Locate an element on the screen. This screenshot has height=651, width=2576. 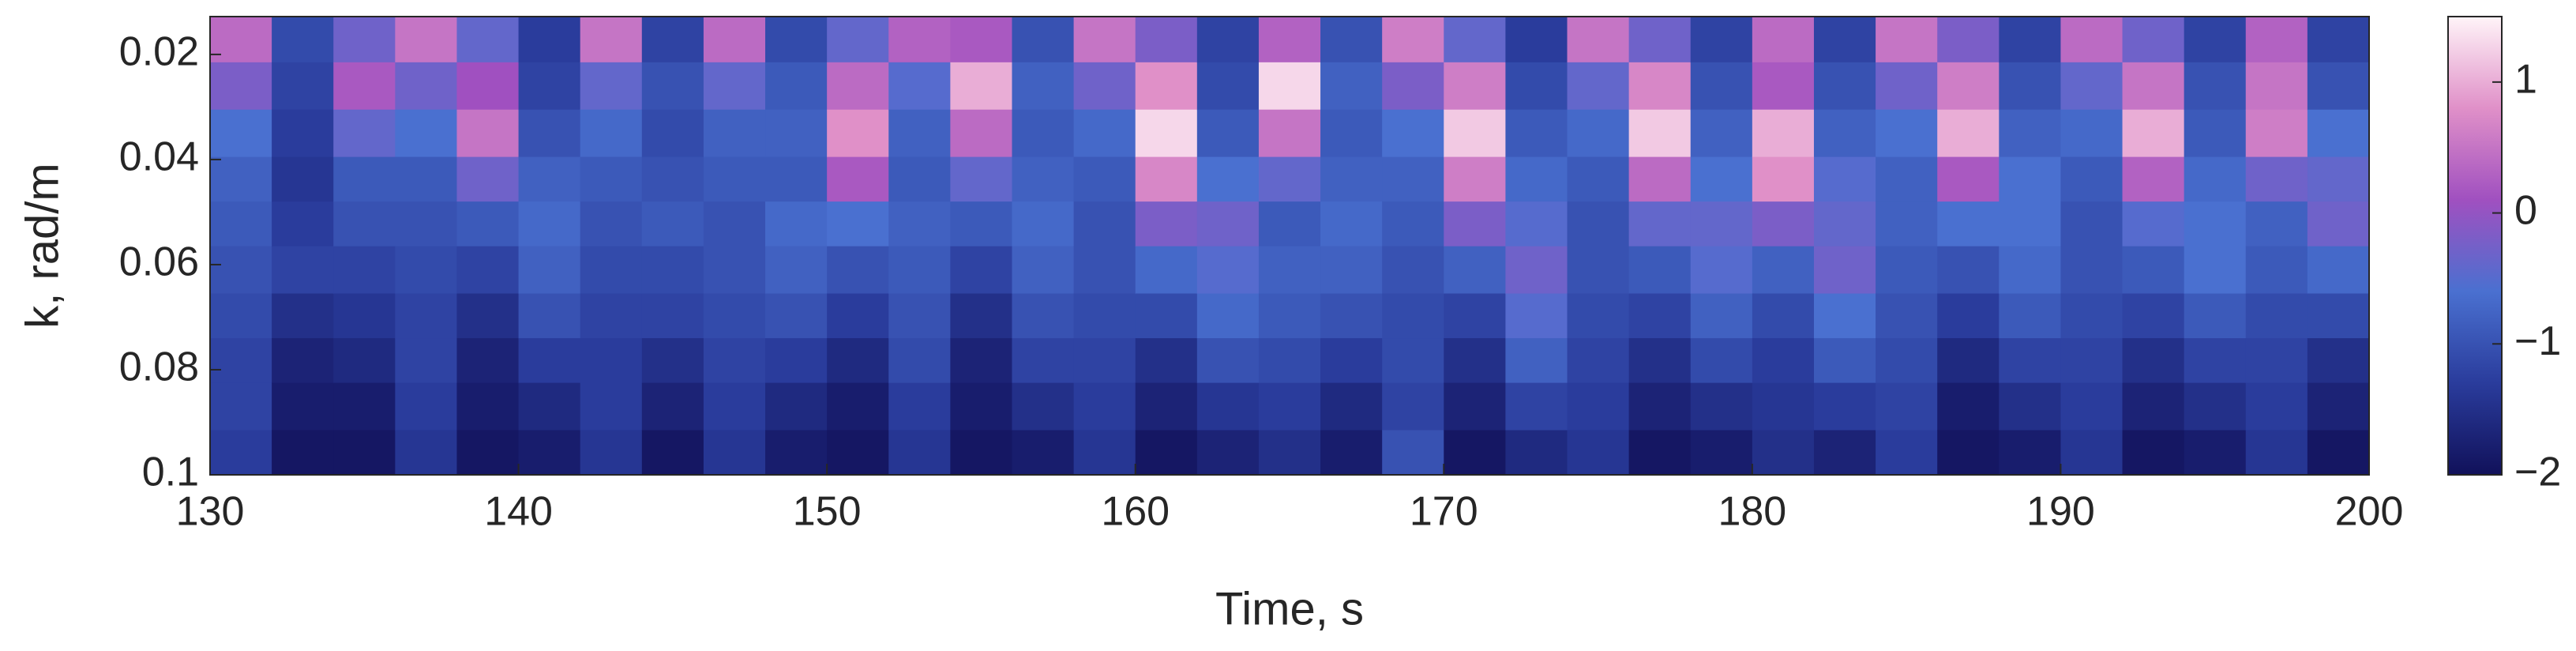
x-tick-label: 190 is located at coordinates (2060, 512).